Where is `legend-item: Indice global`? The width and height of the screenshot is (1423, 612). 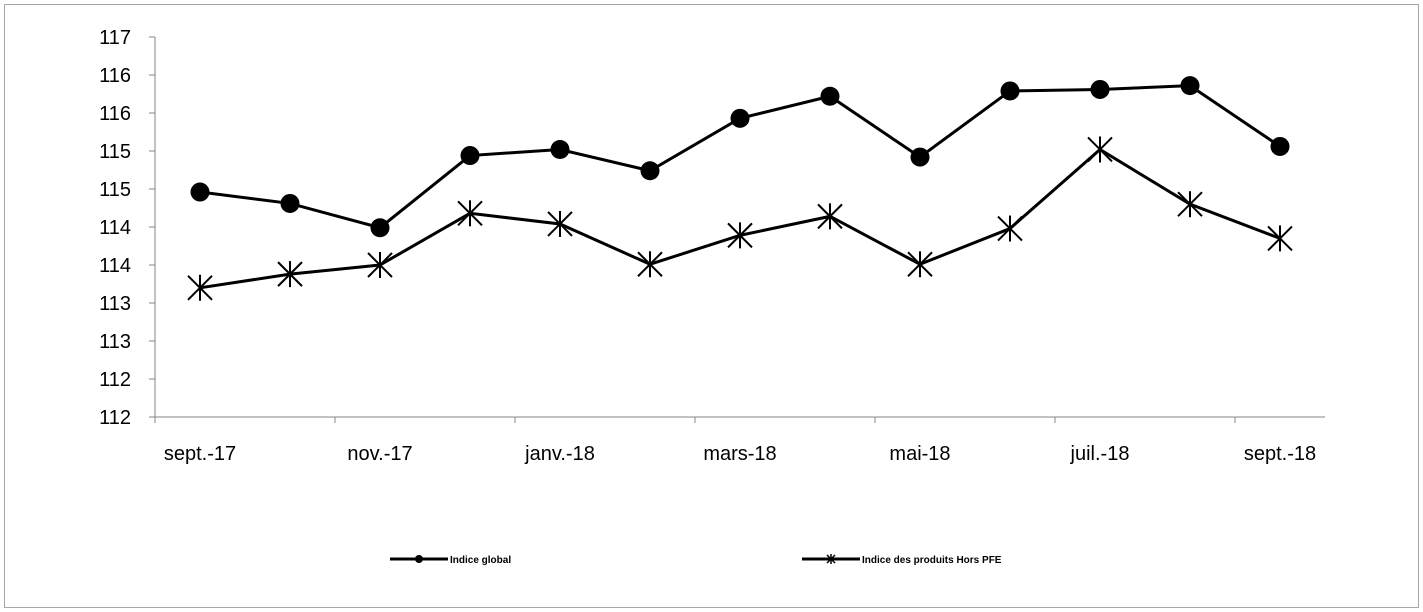 legend-item: Indice global is located at coordinates (450, 560).